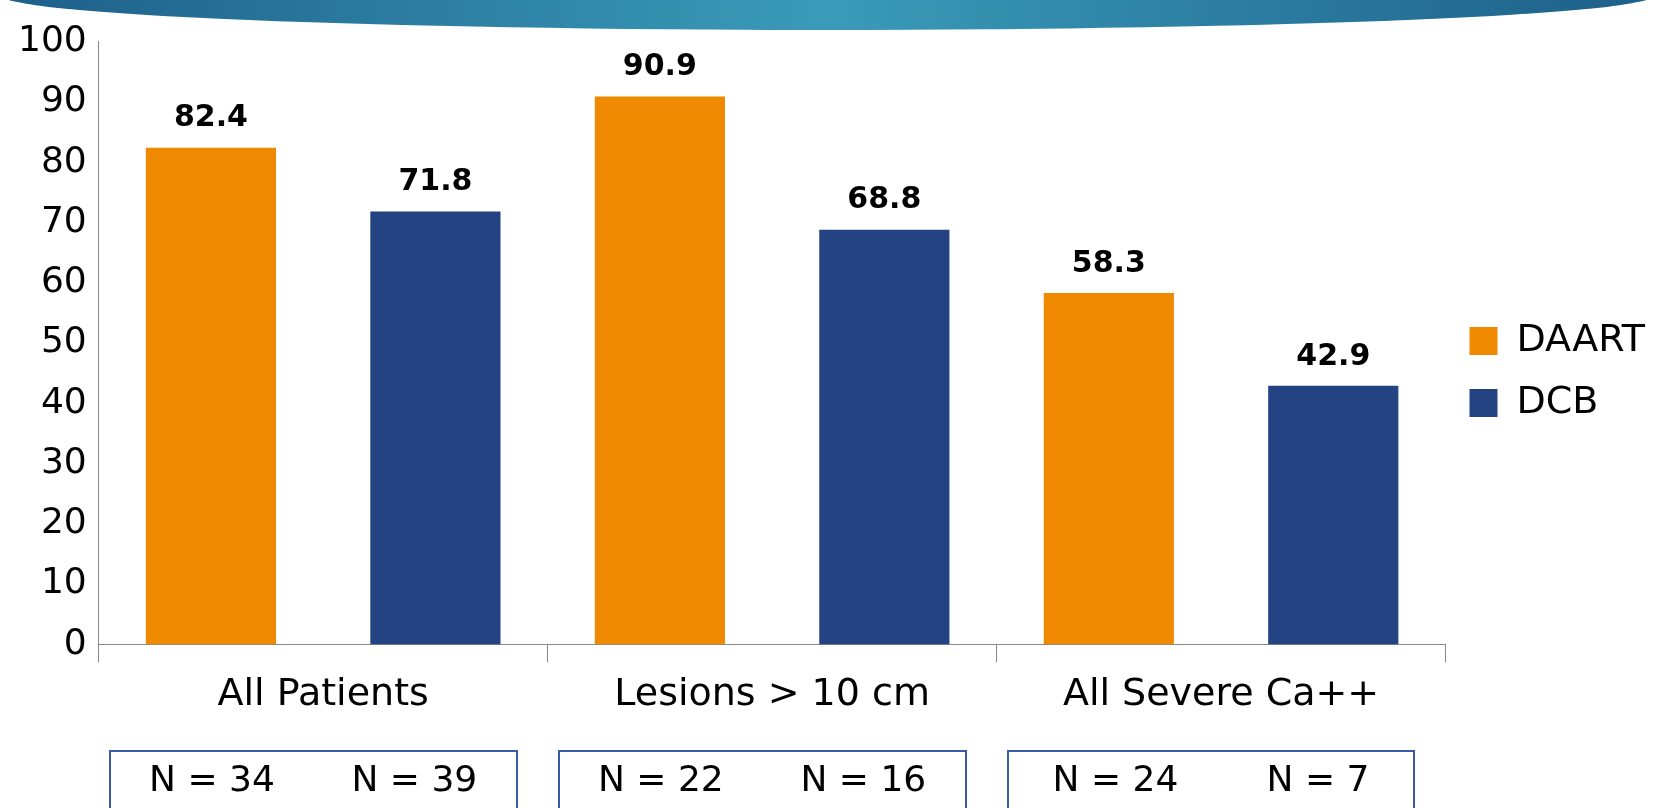 Image resolution: width=1655 pixels, height=808 pixels. Describe the element at coordinates (1108, 261) in the screenshot. I see `data-label: 58.3` at that location.